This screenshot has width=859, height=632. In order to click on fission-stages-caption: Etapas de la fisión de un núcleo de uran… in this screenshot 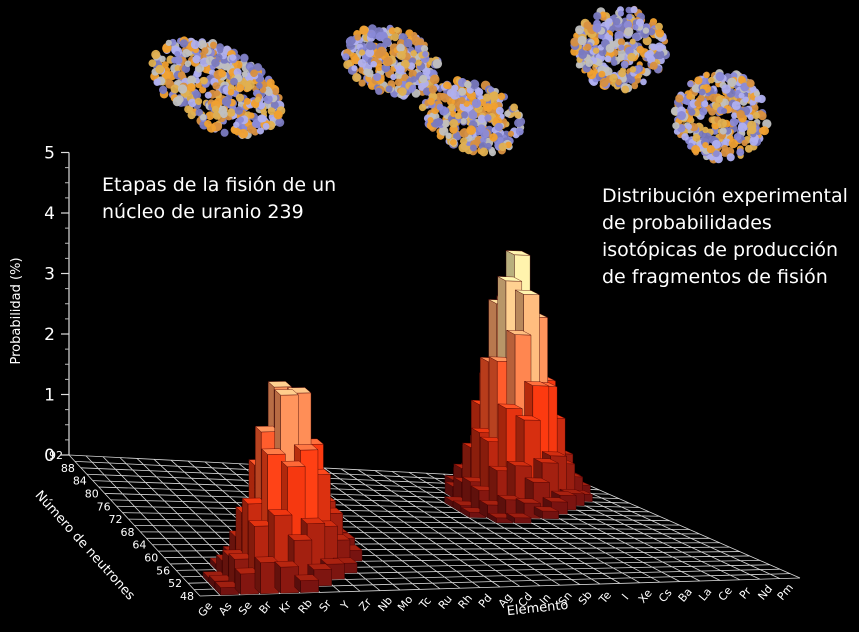, I will do `click(219, 199)`.